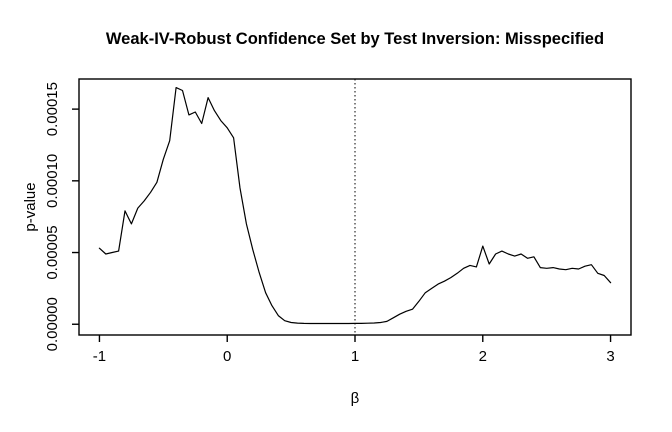 This screenshot has width=672, height=432. I want to click on y-tick-label: 0.00000, so click(52, 324).